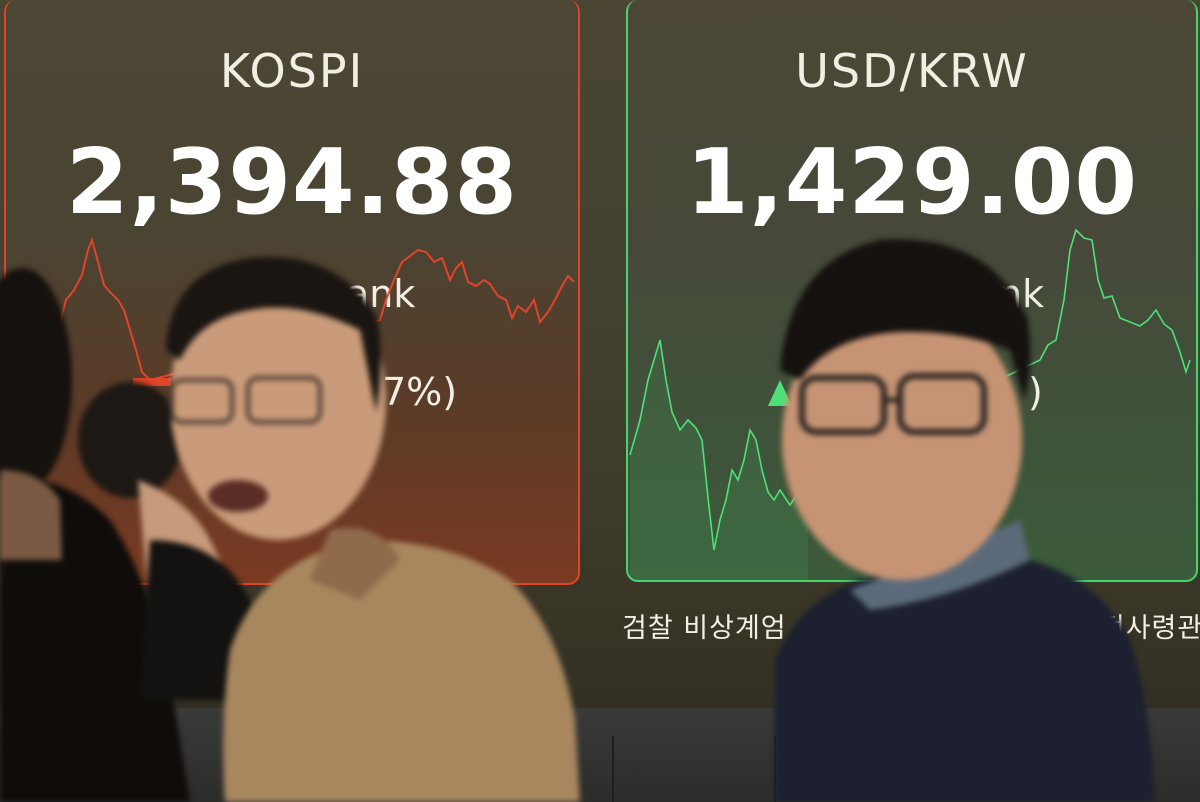 The width and height of the screenshot is (1200, 802). Describe the element at coordinates (613, 769) in the screenshot. I see `wall-seam` at that location.